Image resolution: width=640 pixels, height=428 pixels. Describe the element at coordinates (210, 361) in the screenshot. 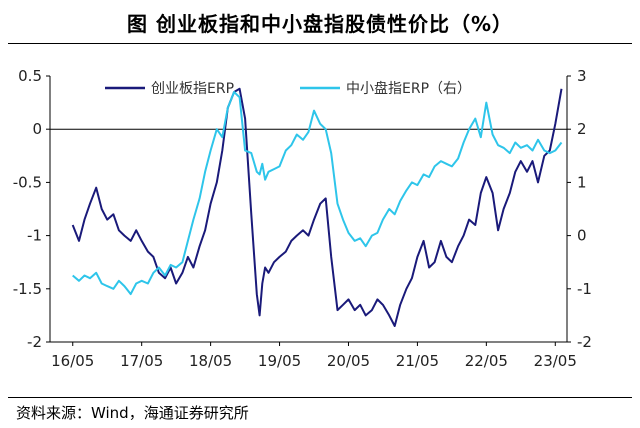

I see `x-tick-label: 18/05` at that location.